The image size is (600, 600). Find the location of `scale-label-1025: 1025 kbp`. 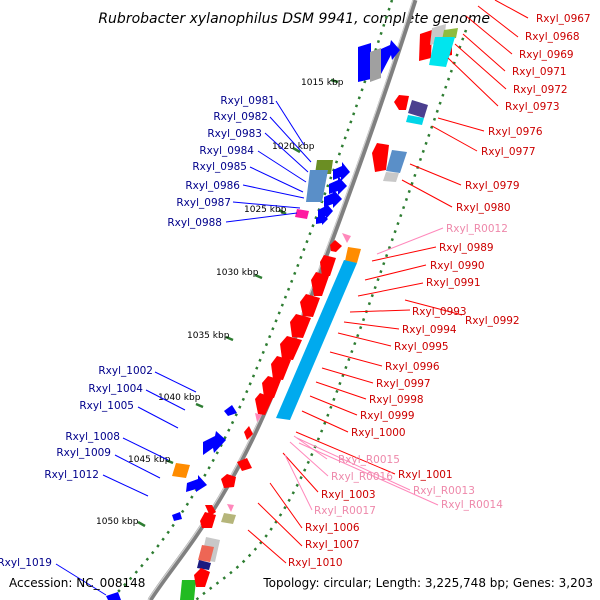

scale-label-1025: 1025 kbp is located at coordinates (265, 210).